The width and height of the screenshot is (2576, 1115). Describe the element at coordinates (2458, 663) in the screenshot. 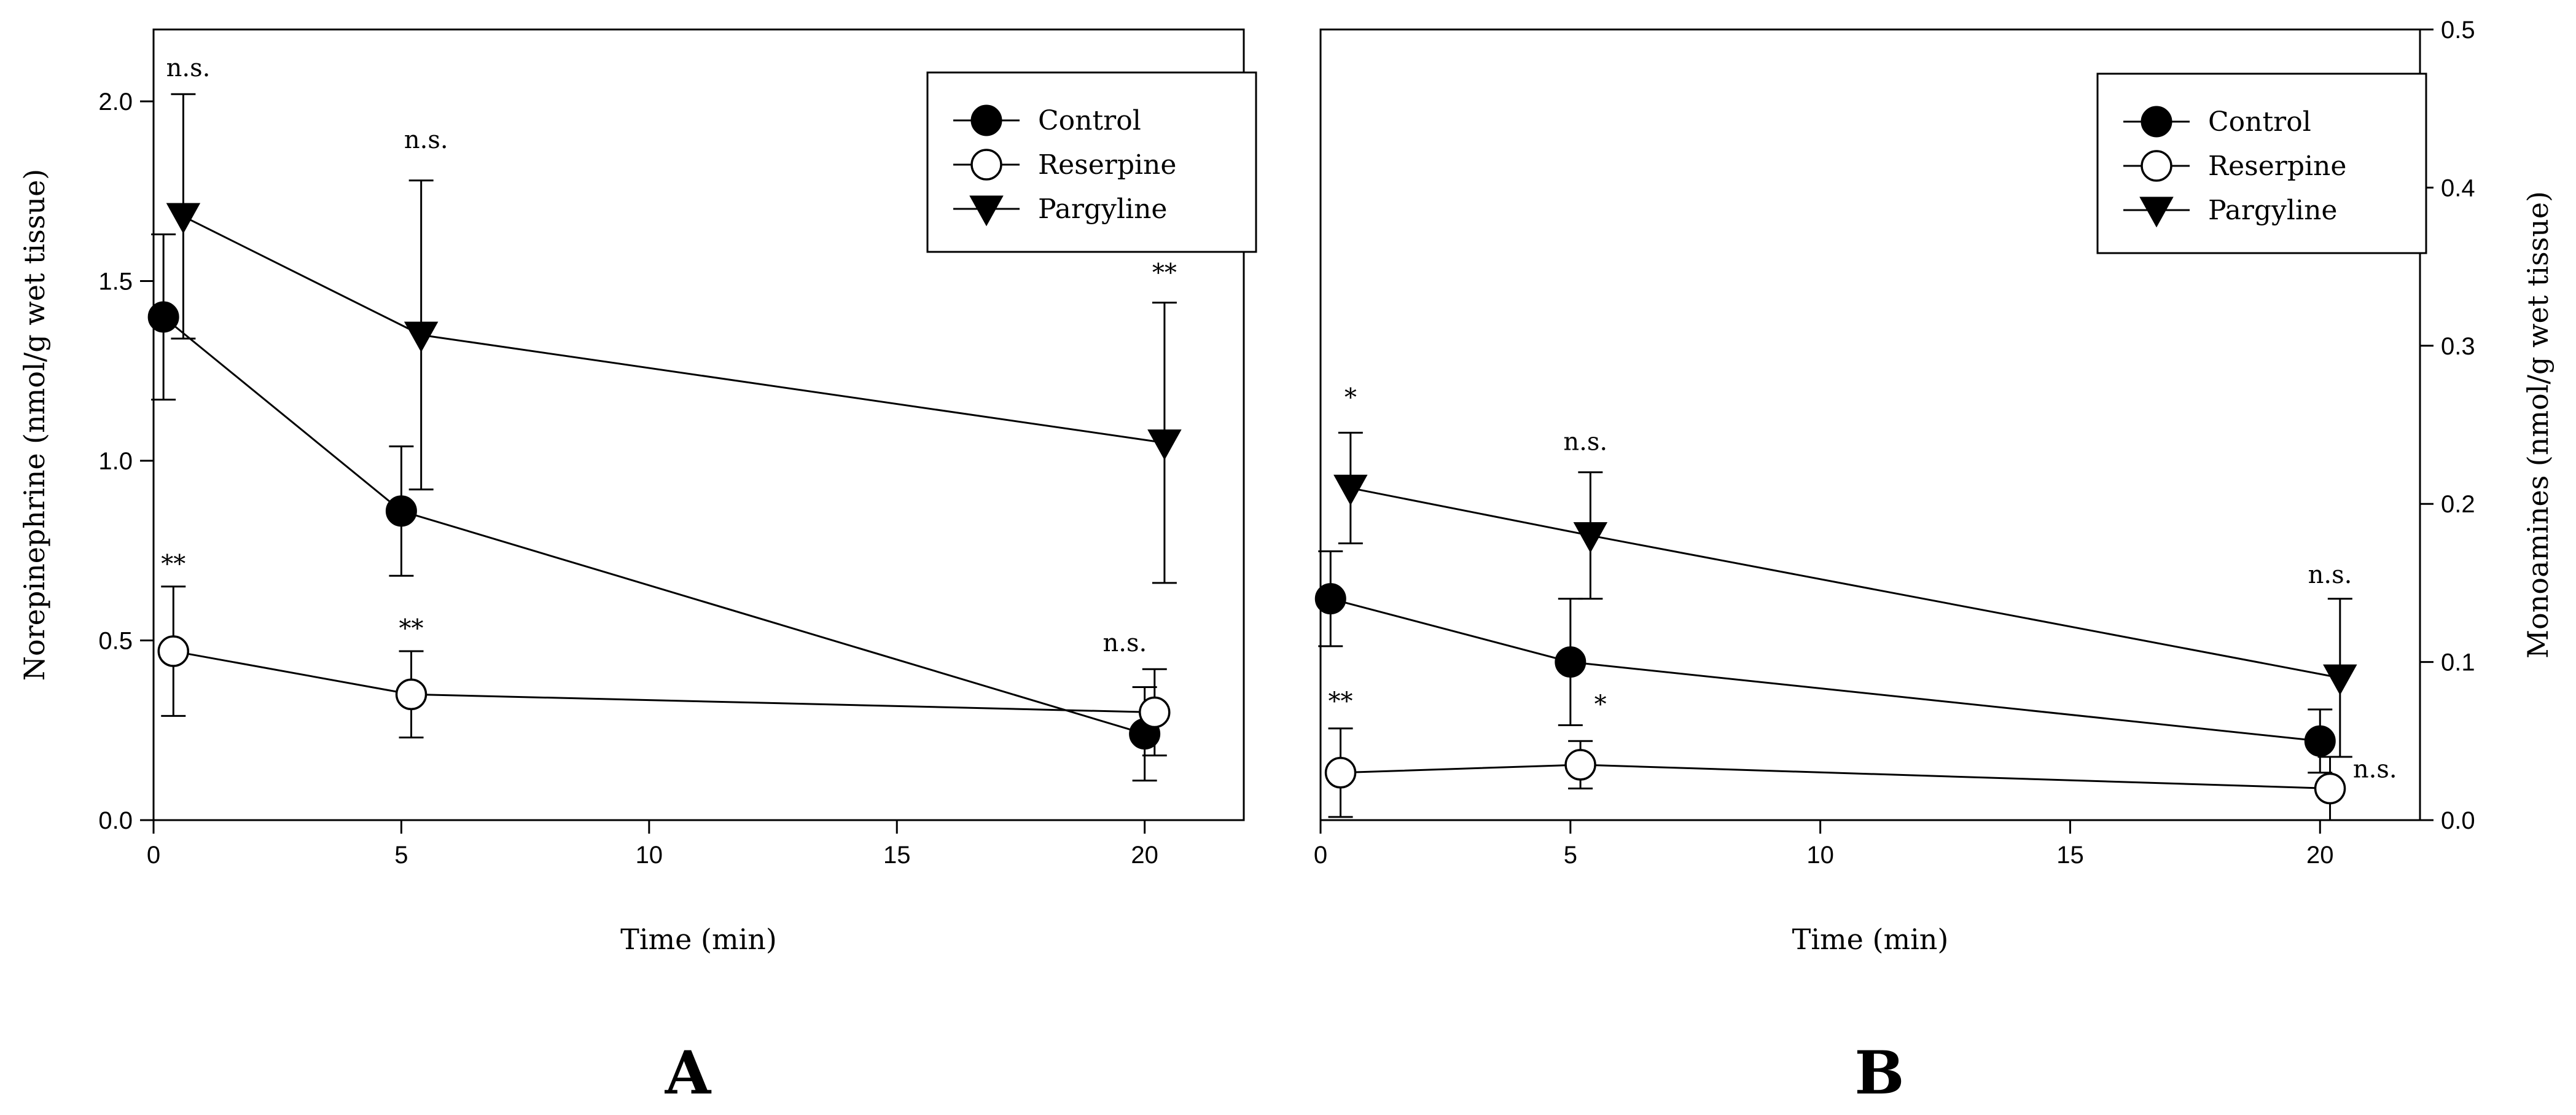

I see `panel-b-y-tick-label-1: 0.1` at that location.